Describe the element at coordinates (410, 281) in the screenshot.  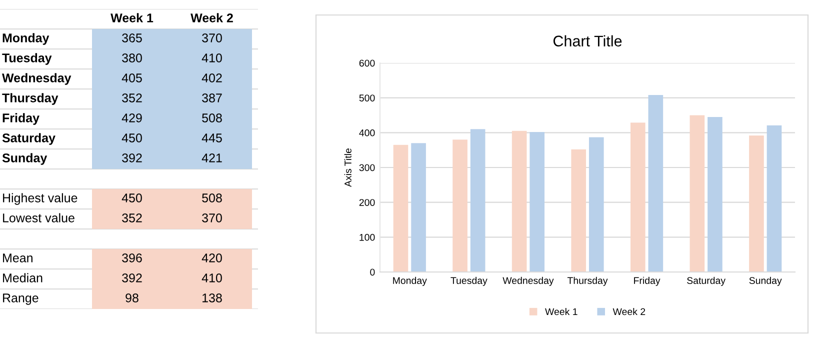
I see `x-tick-label: Monday` at that location.